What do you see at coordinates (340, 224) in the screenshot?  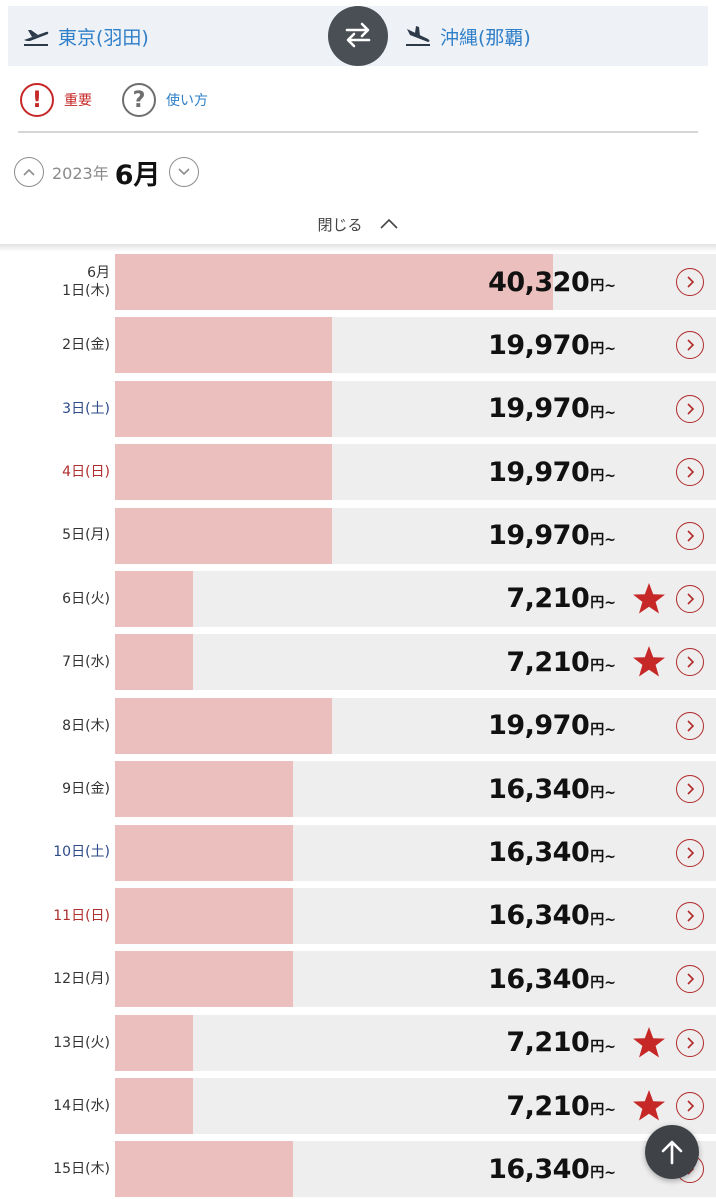 I see `close-label: 閉じる` at bounding box center [340, 224].